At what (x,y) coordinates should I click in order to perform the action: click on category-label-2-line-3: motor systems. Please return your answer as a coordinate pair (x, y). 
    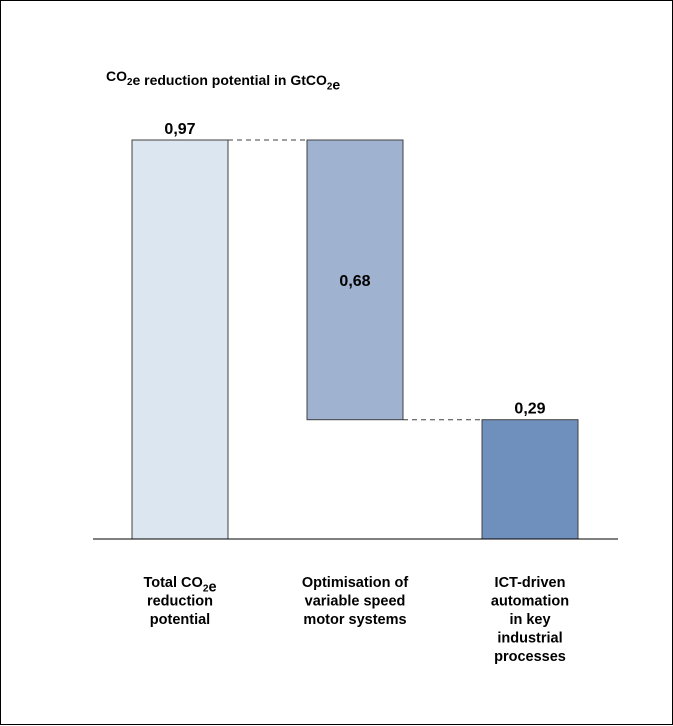
    Looking at the image, I should click on (354, 620).